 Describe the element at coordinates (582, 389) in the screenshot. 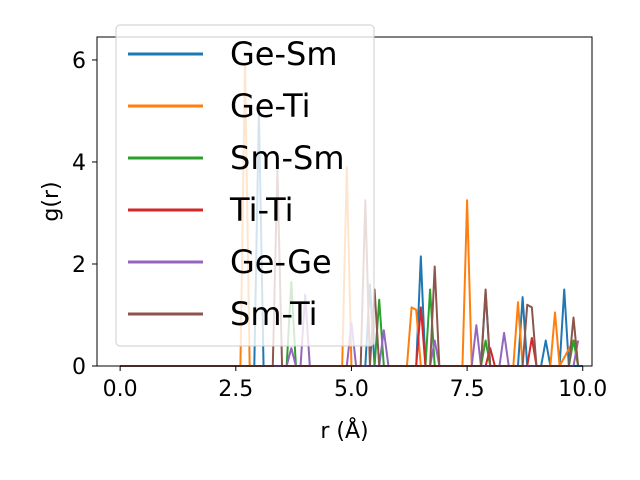

I see `x-tick-label: 10.0` at that location.